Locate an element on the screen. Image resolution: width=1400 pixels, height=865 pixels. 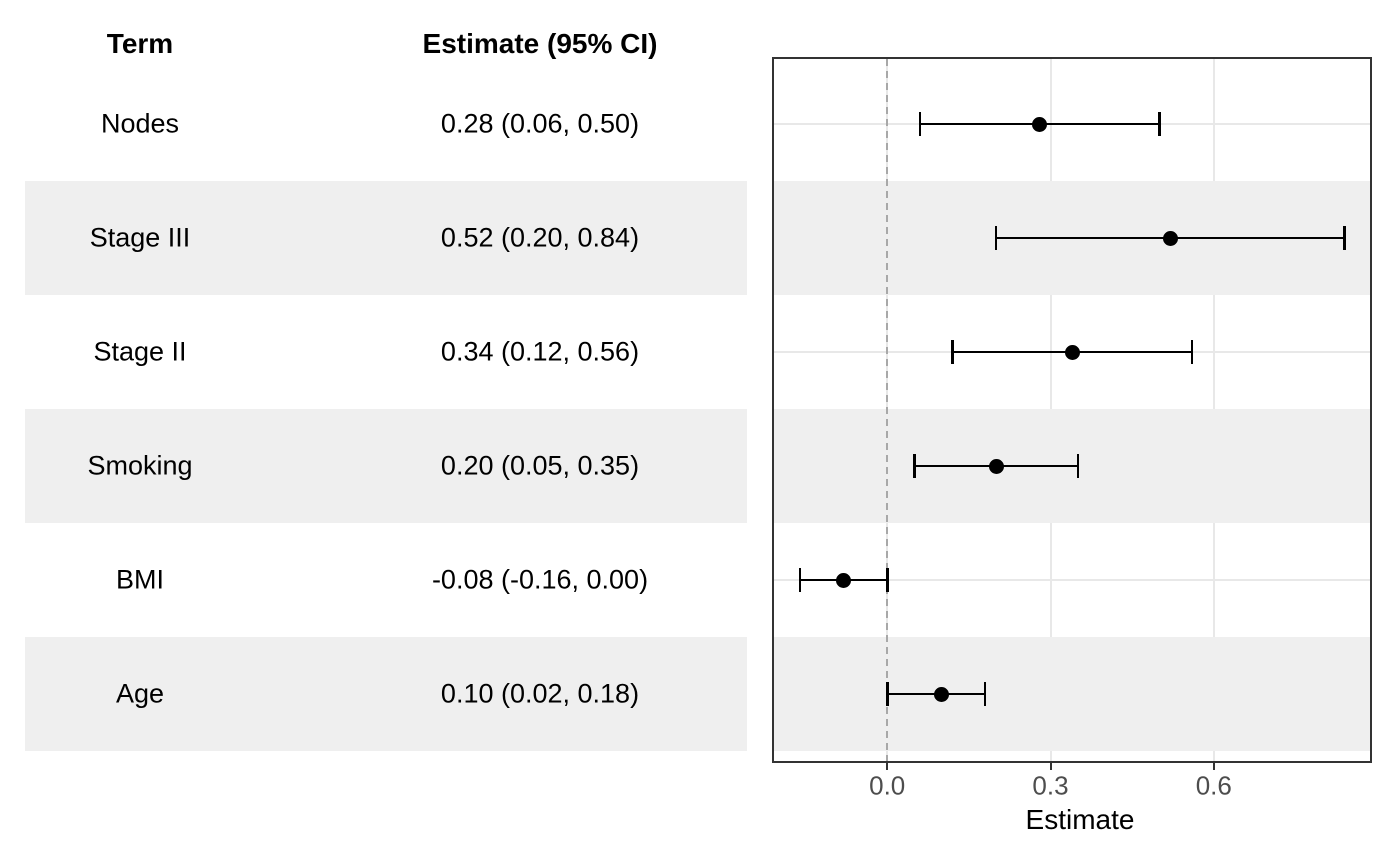
estimate-ci-label: -0.08 (-0.16, 0.00) is located at coordinates (540, 579).